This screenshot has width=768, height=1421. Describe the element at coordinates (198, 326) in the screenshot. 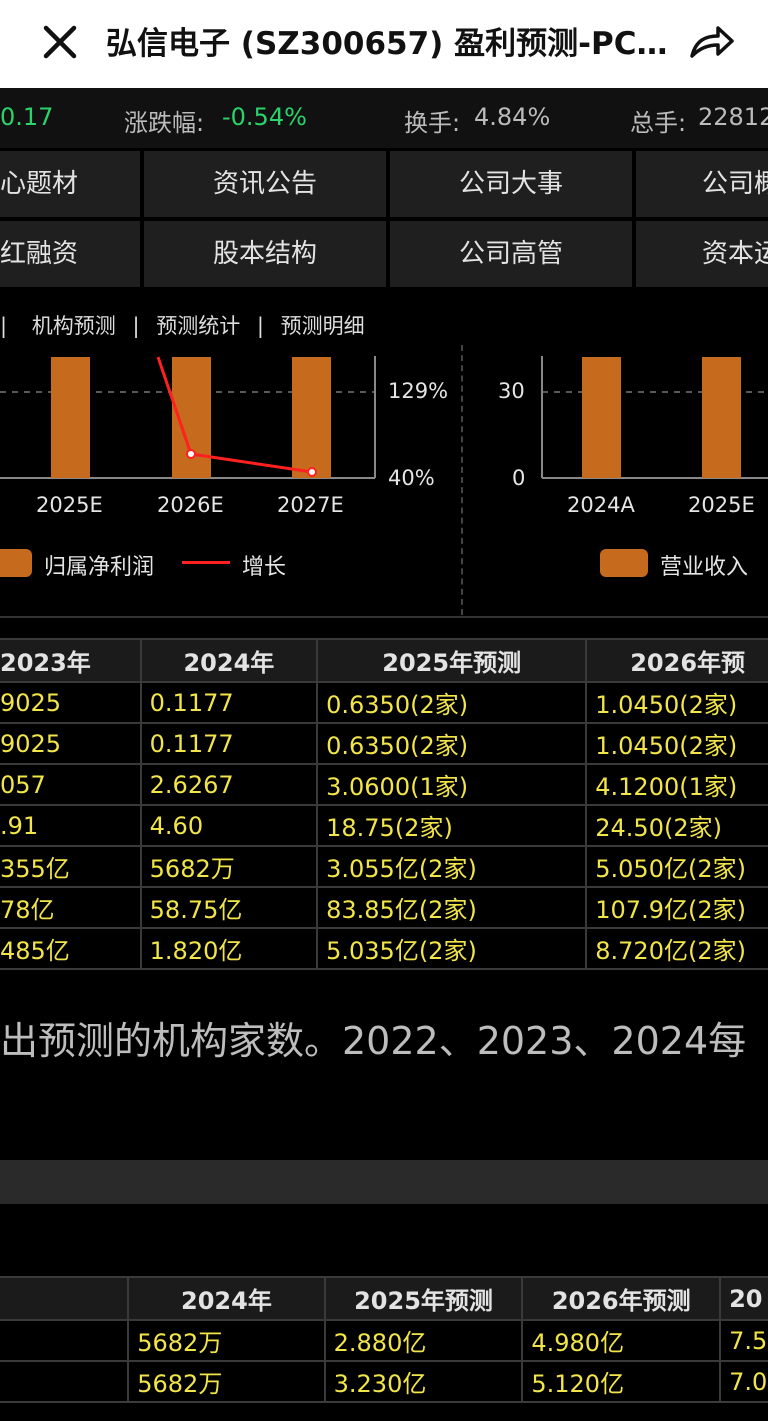

I see `tab-forecast-stats: 预测统计` at that location.